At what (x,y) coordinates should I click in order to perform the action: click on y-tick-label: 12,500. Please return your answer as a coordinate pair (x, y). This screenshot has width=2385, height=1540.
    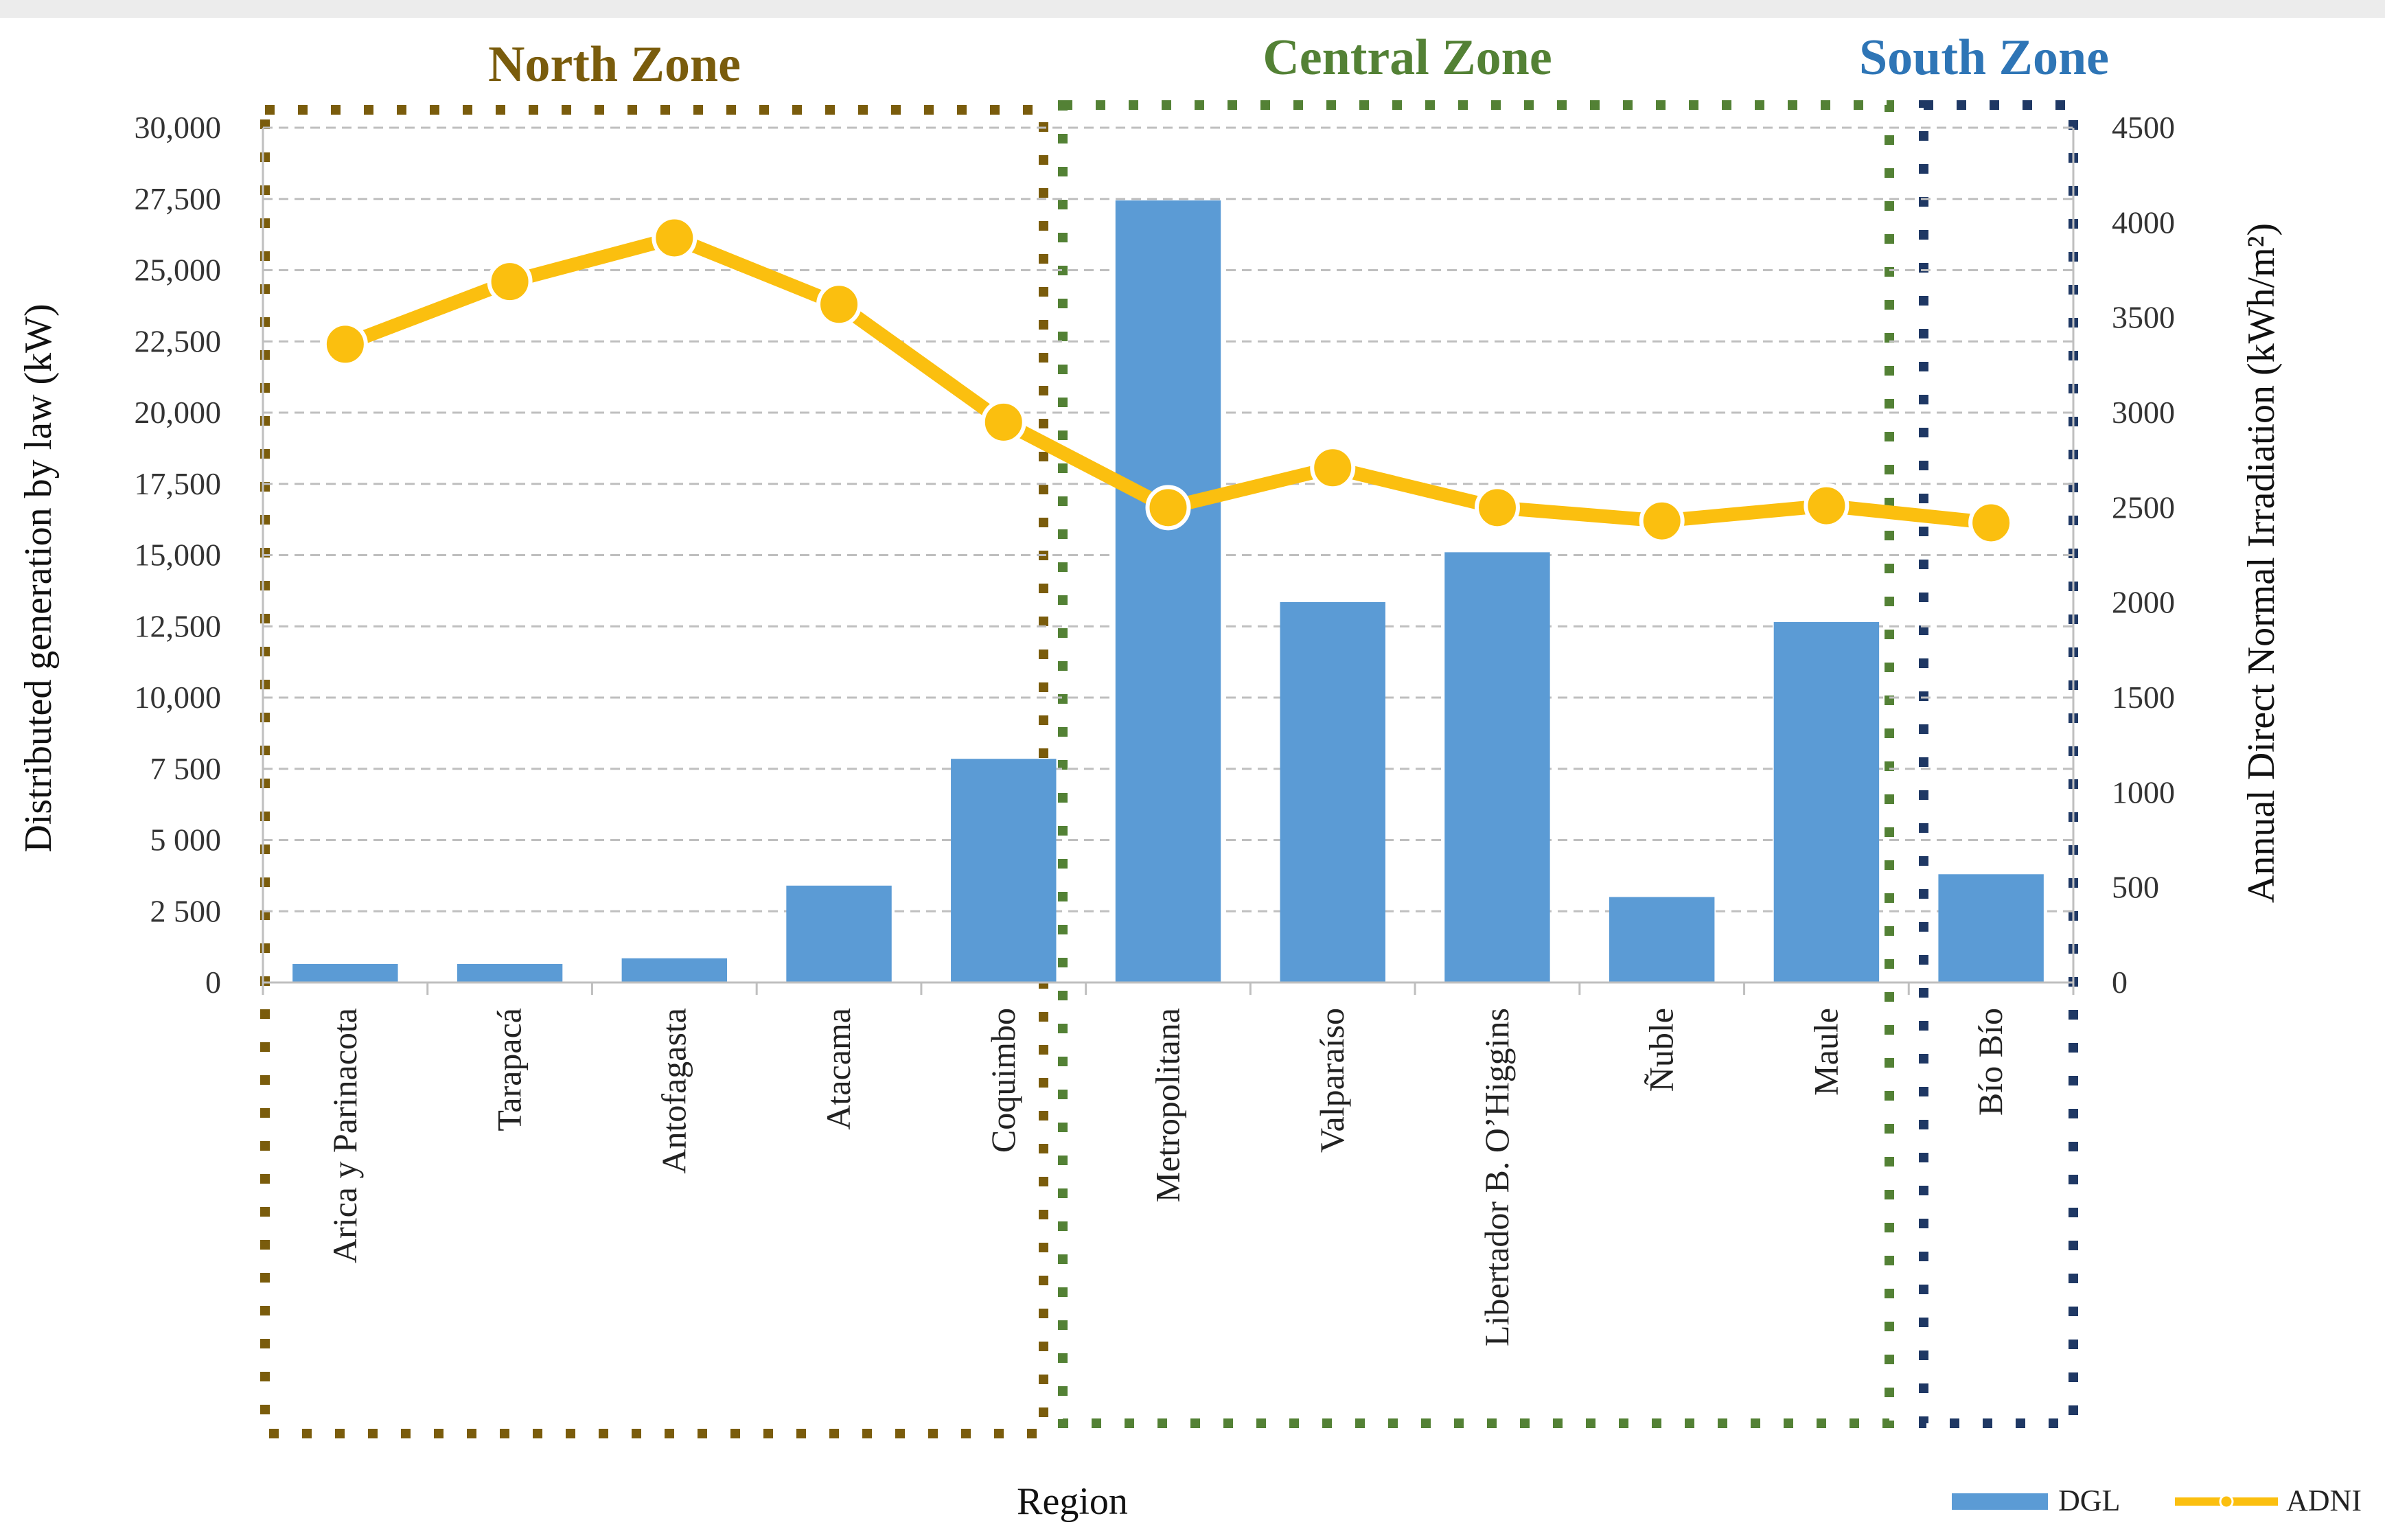
    Looking at the image, I should click on (178, 625).